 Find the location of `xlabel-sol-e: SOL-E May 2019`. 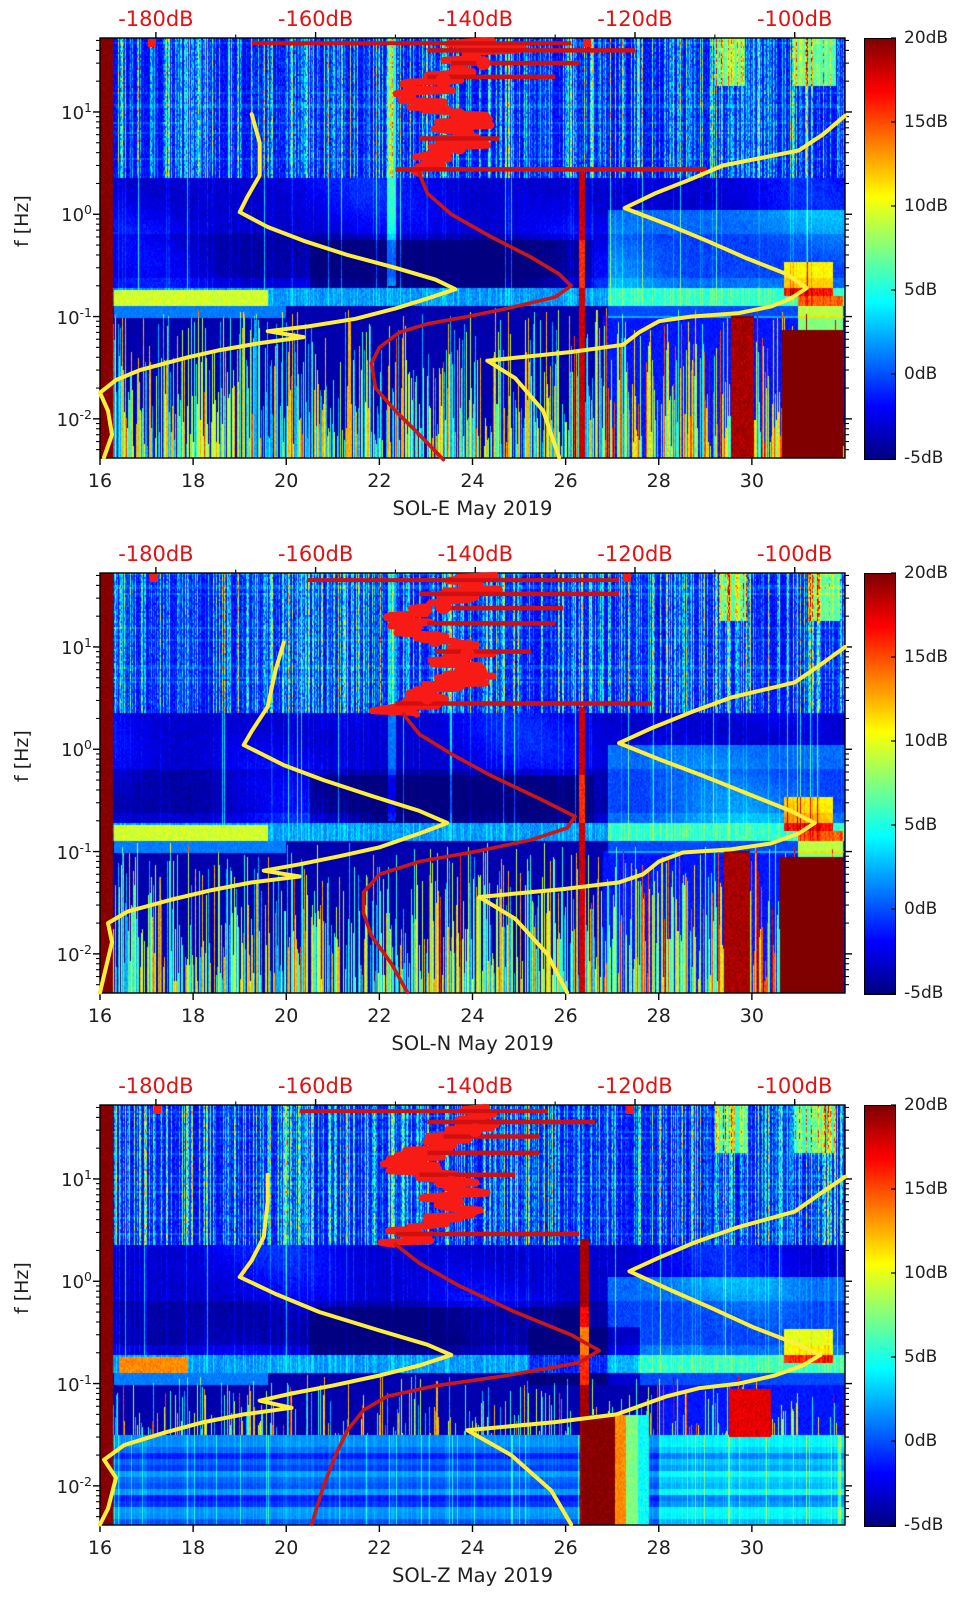

xlabel-sol-e: SOL-E May 2019 is located at coordinates (472, 508).